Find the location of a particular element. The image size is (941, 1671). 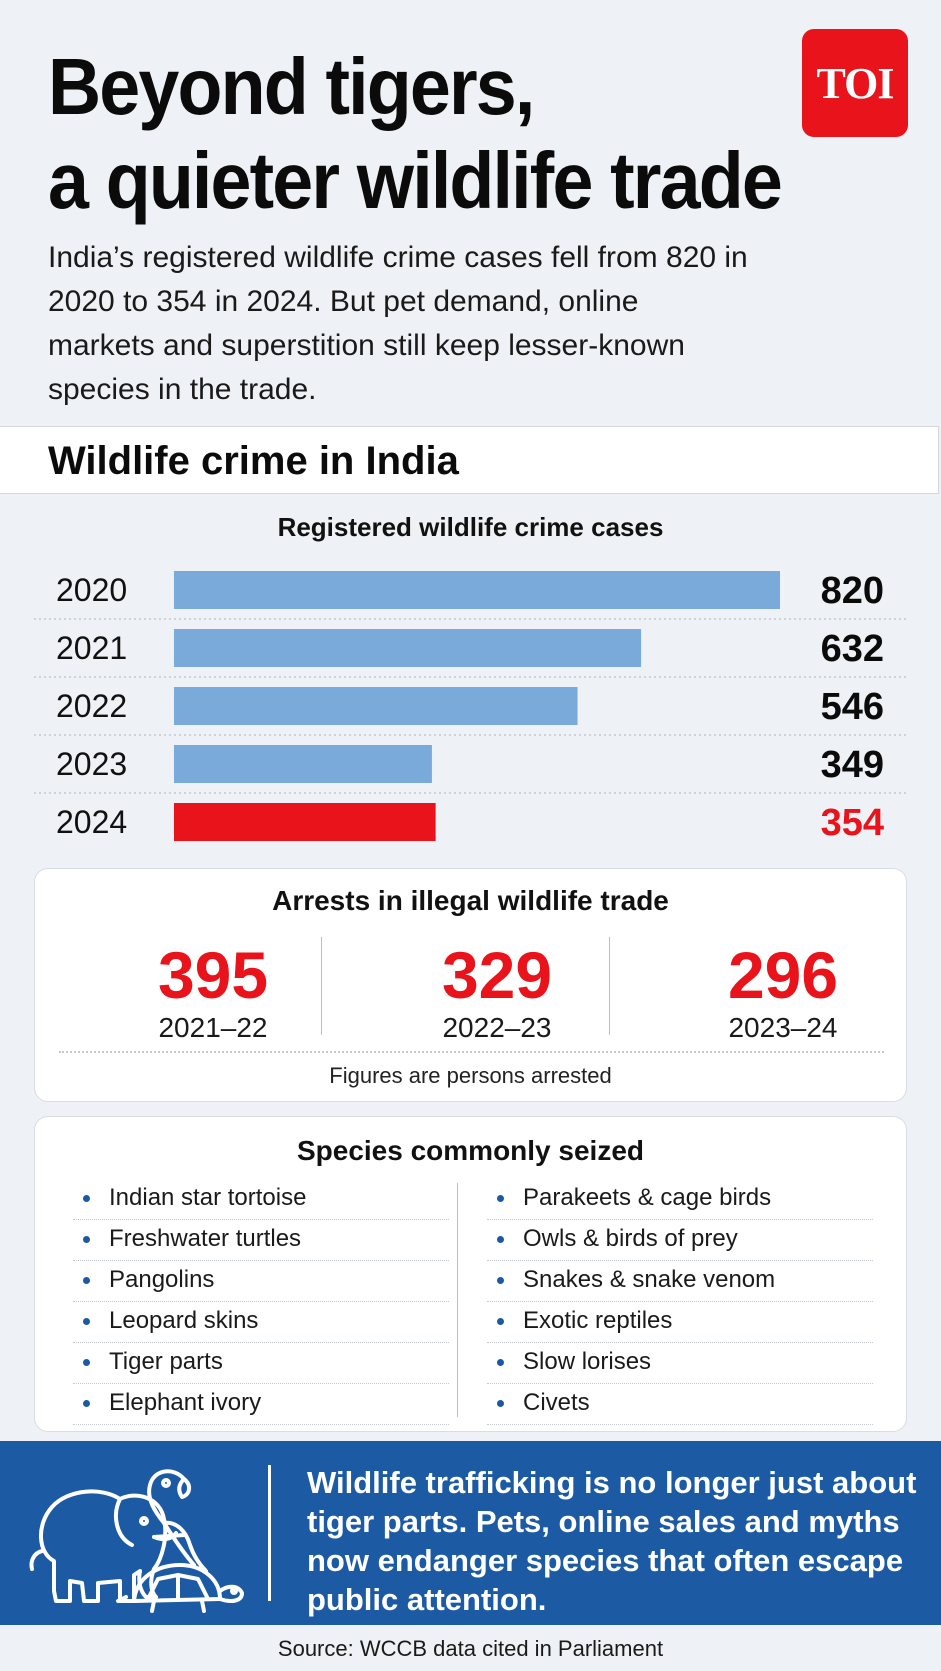

value-label: 354 is located at coordinates (852, 823).